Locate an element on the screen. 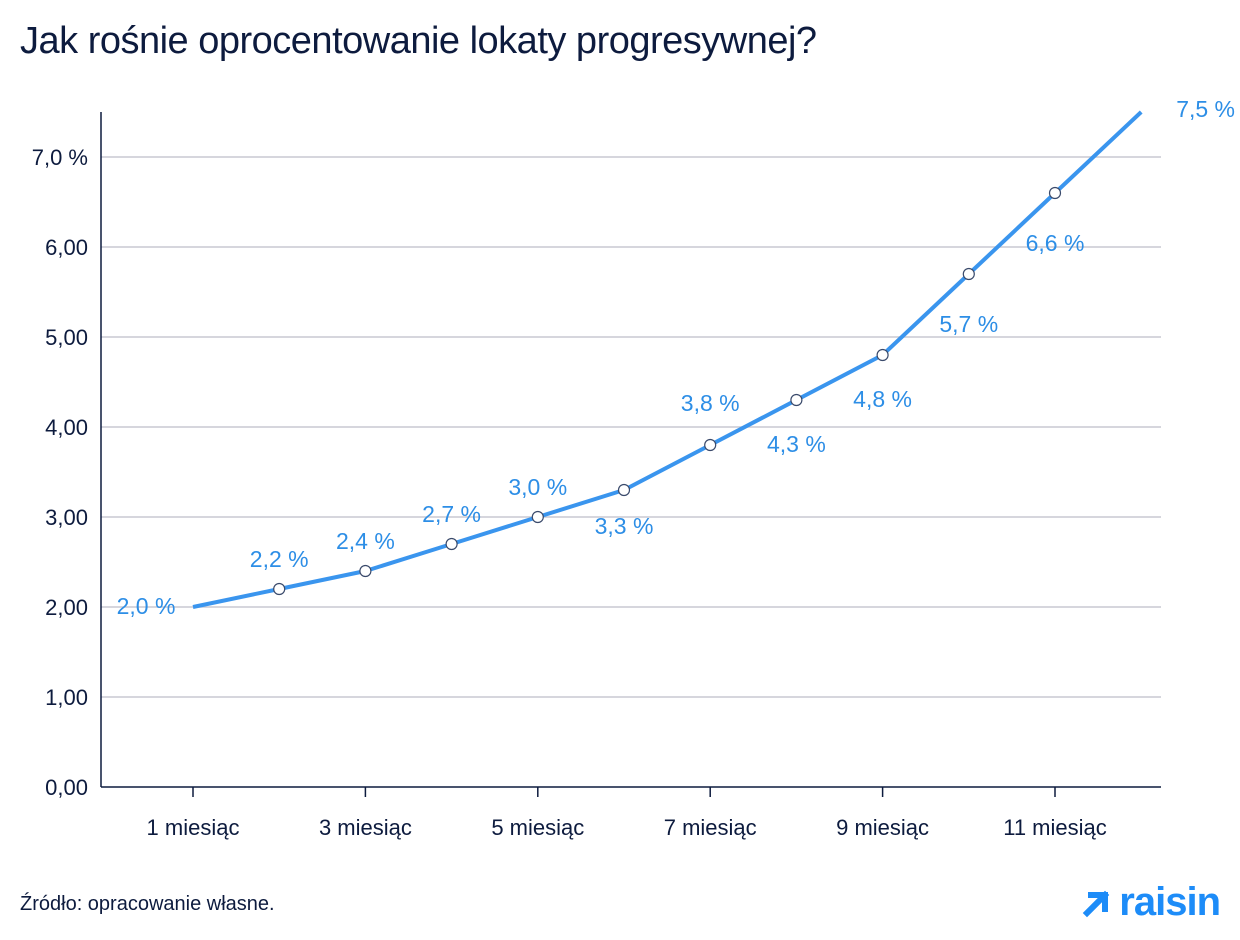 The height and width of the screenshot is (940, 1240). data-label: 4,3 % is located at coordinates (796, 444).